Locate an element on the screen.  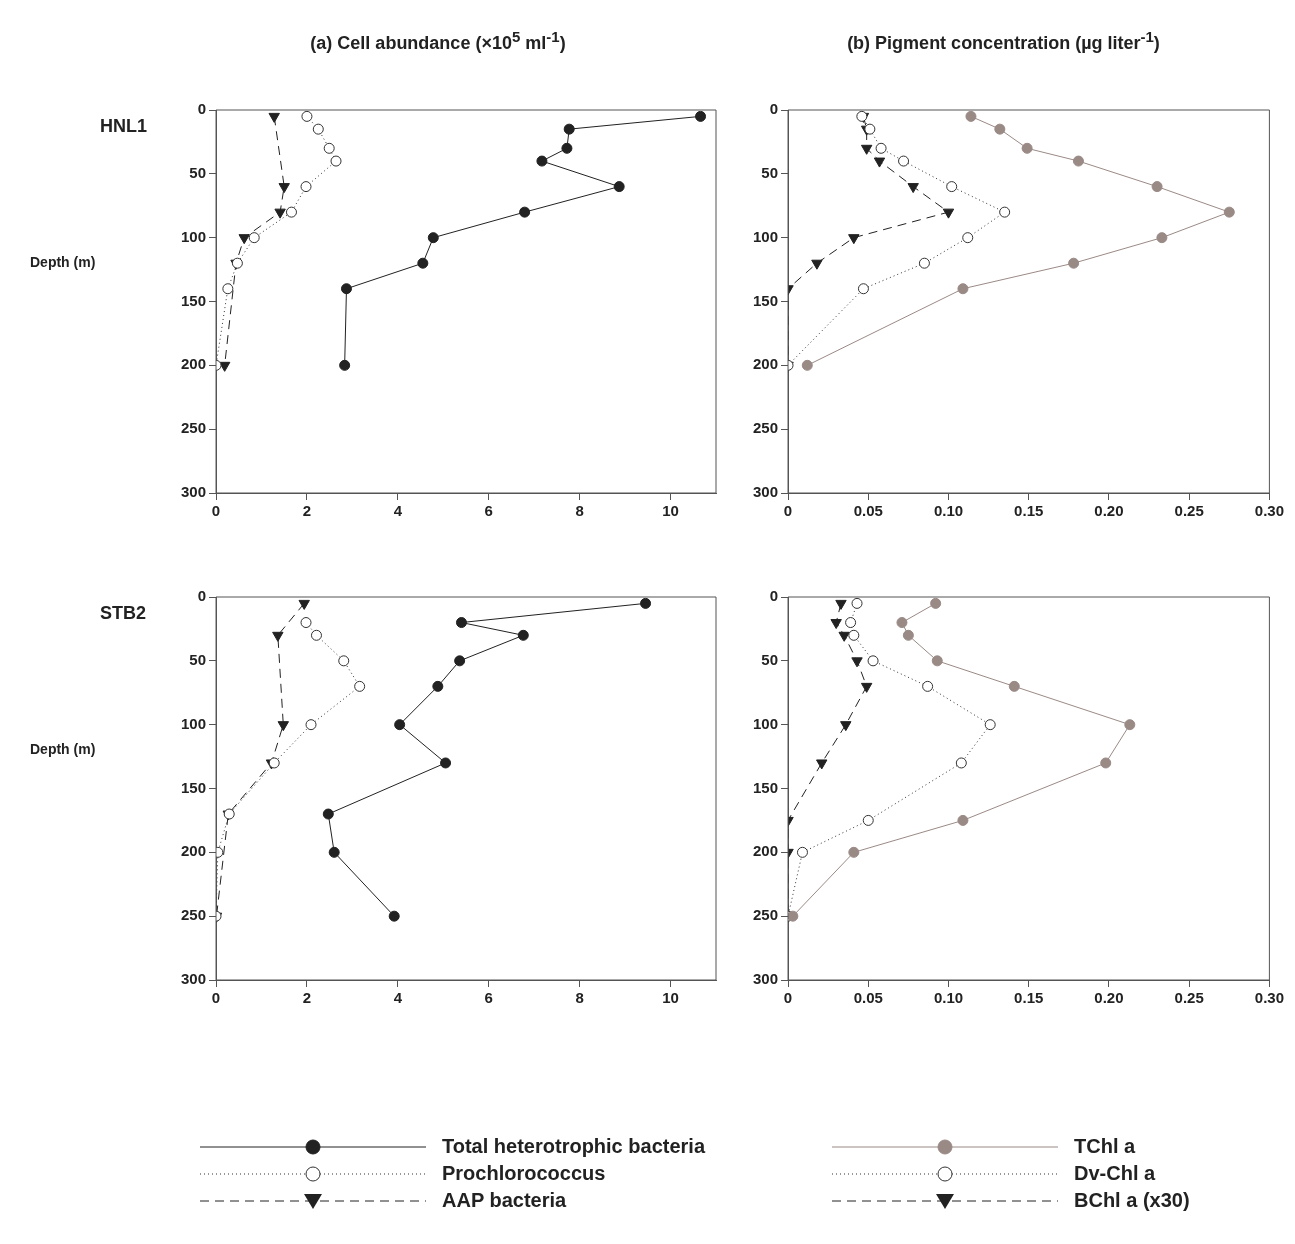
x-tick-label: 0.05 is located at coordinates (868, 998).